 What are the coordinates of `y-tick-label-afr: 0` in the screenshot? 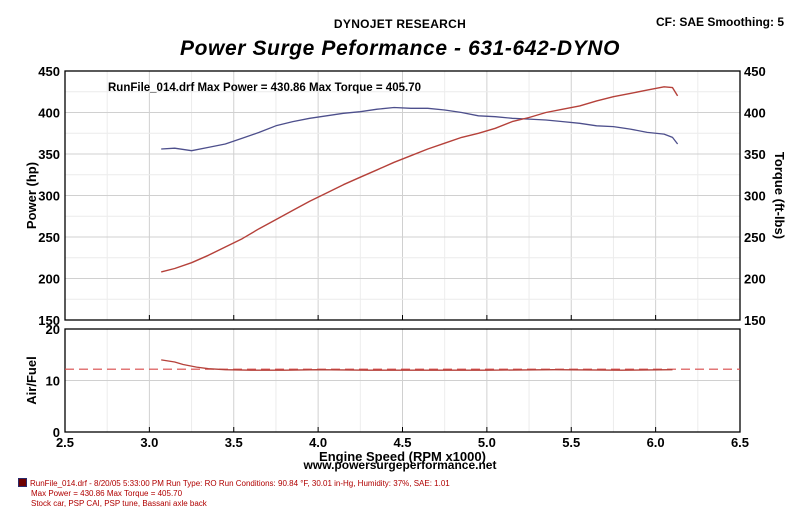 It's located at (56, 432).